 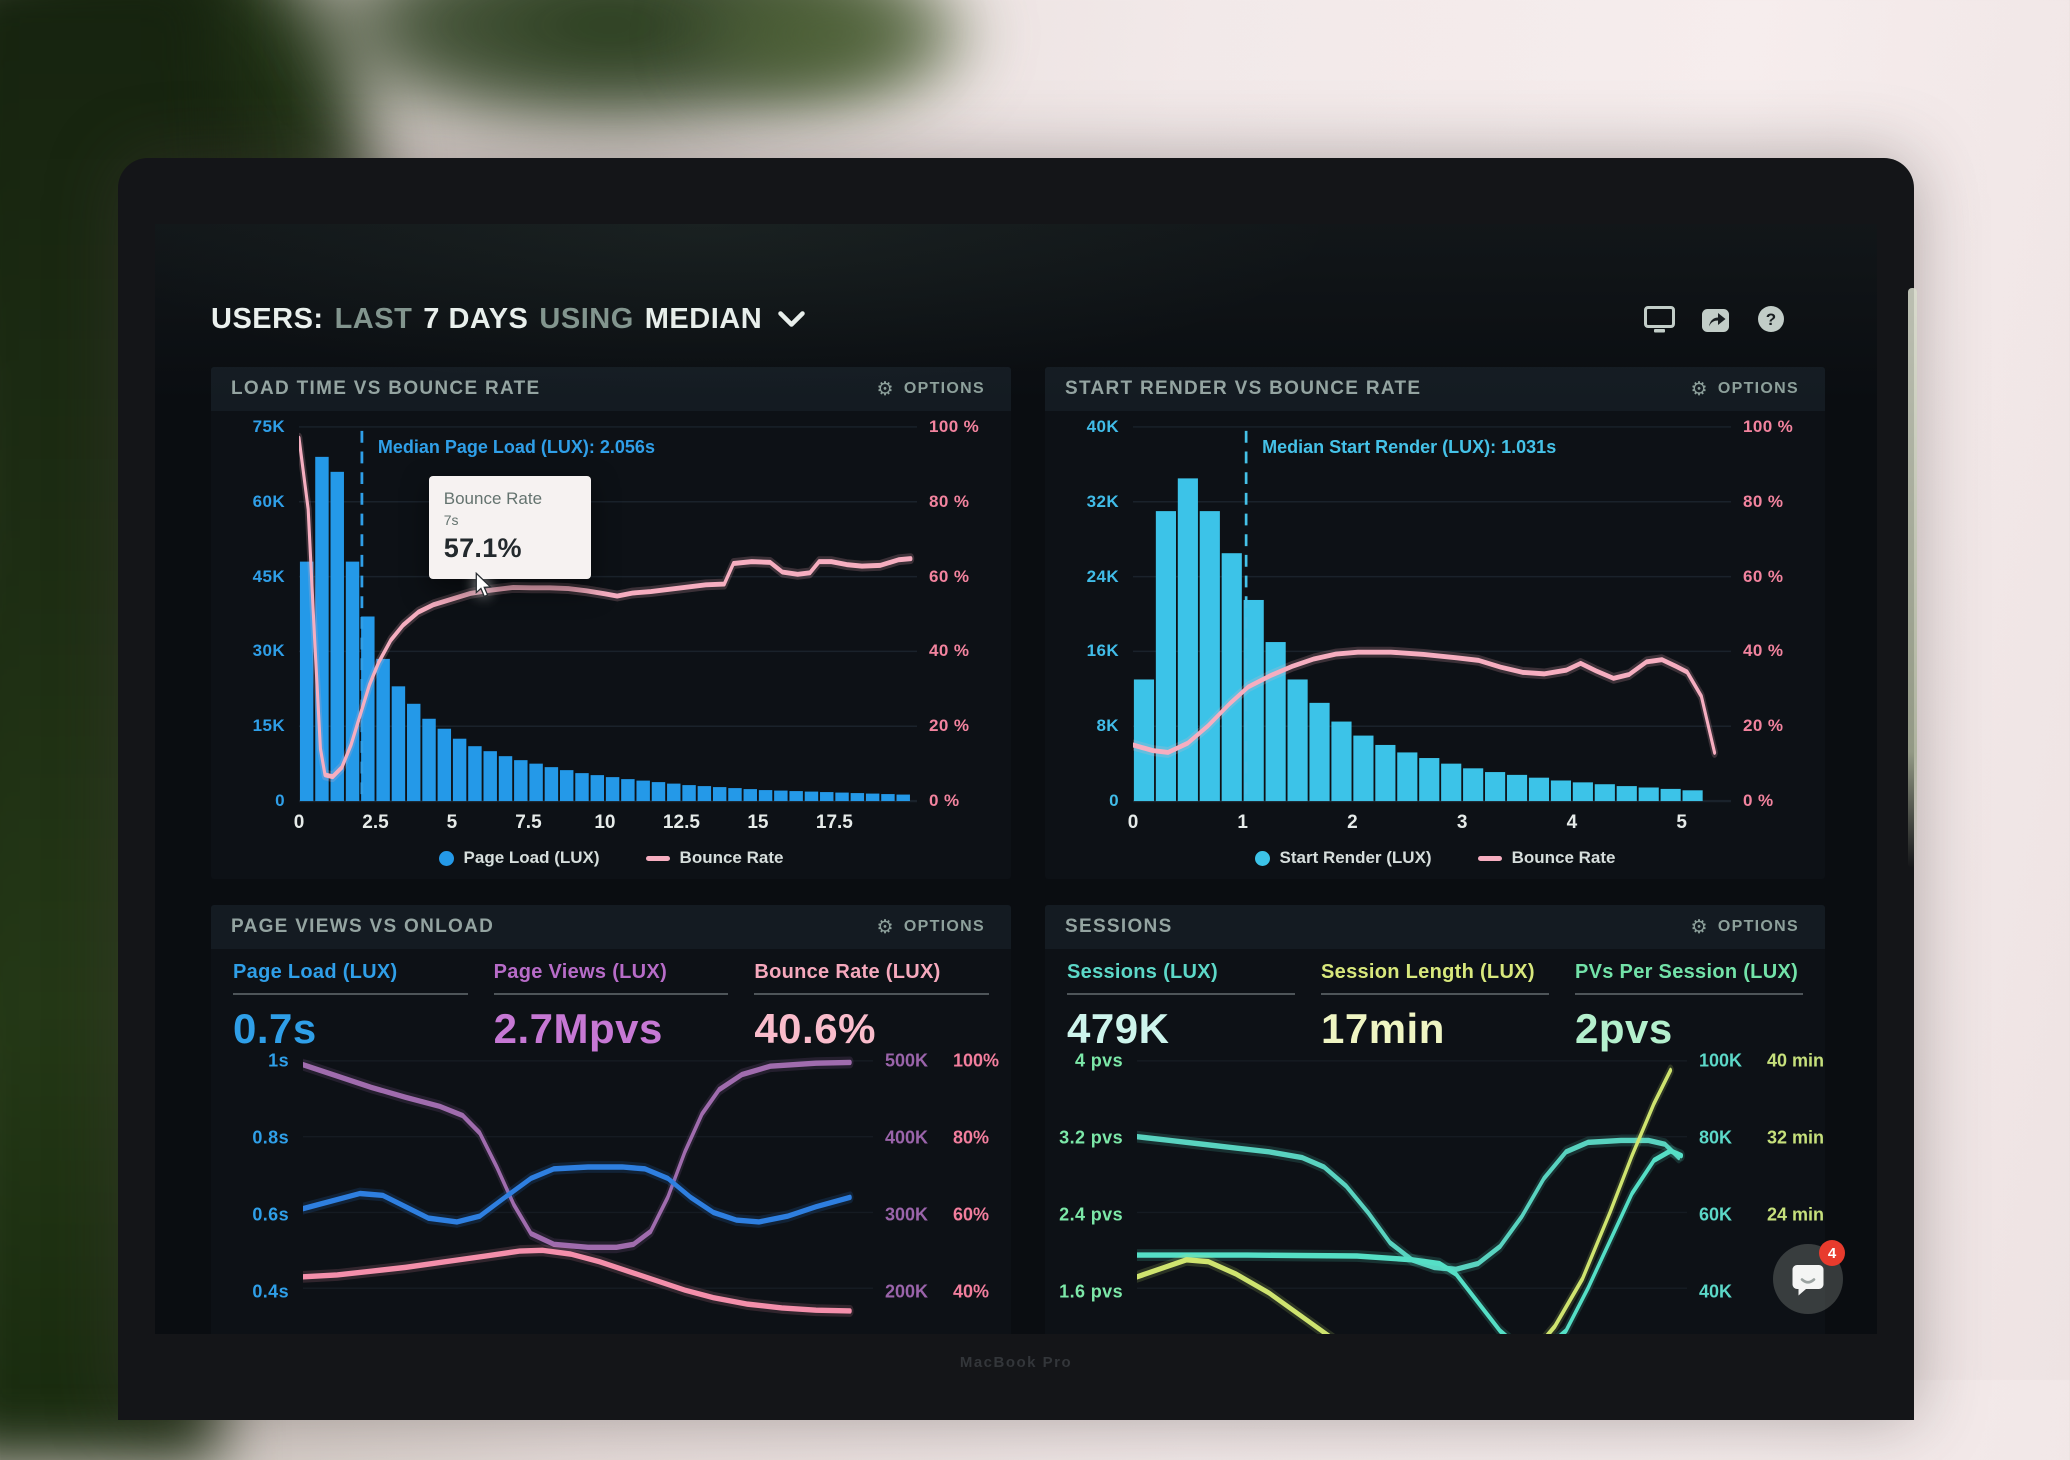 What do you see at coordinates (1832, 1253) in the screenshot?
I see `chat-unread-badge: 4` at bounding box center [1832, 1253].